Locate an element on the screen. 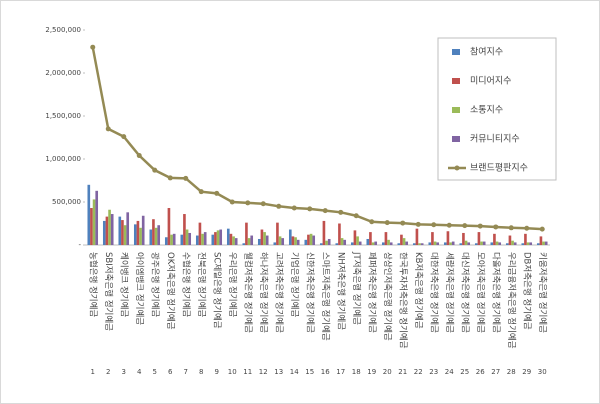  legend-swatch is located at coordinates (456, 110).